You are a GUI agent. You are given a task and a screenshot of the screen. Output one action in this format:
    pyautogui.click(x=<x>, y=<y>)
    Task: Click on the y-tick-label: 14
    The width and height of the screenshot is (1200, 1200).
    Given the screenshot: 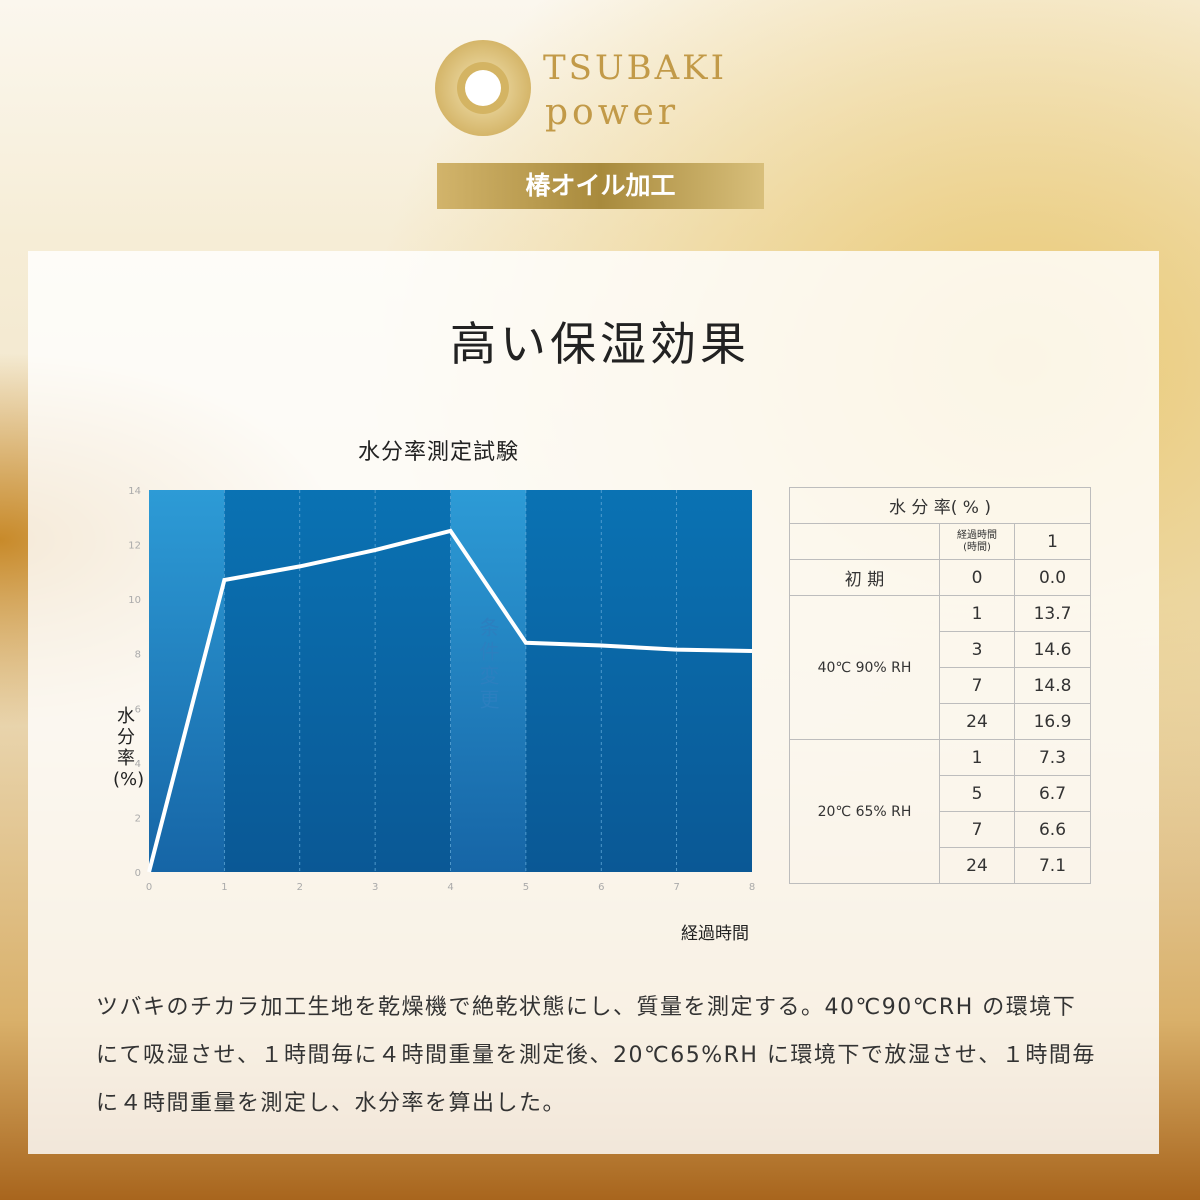 What is the action you would take?
    pyautogui.click(x=134, y=491)
    